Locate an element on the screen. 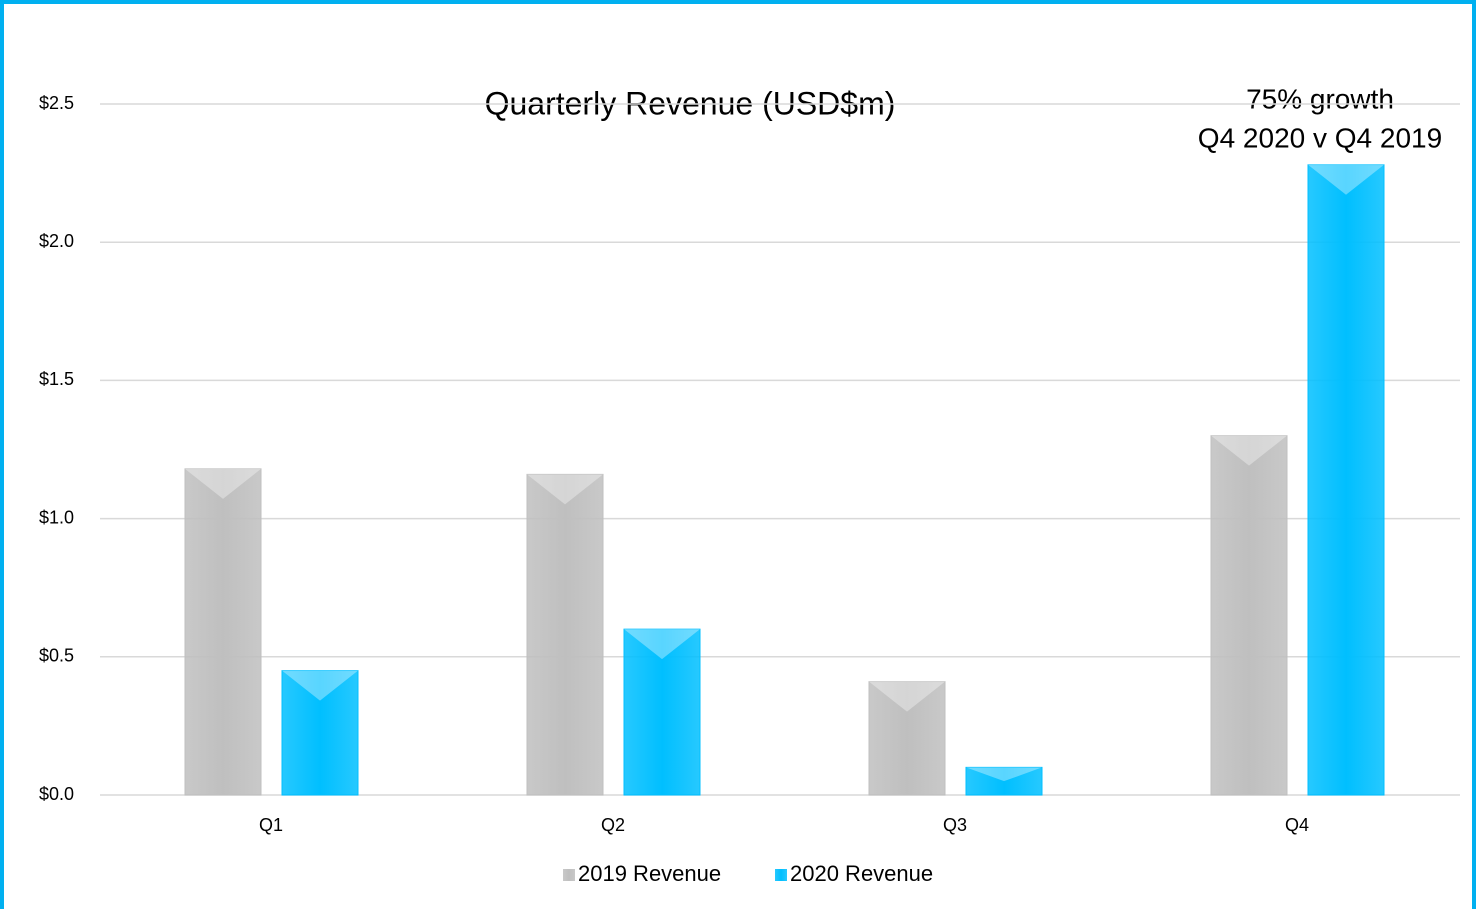 The image size is (1478, 909). legend-label: 2019 Revenue is located at coordinates (649, 873).